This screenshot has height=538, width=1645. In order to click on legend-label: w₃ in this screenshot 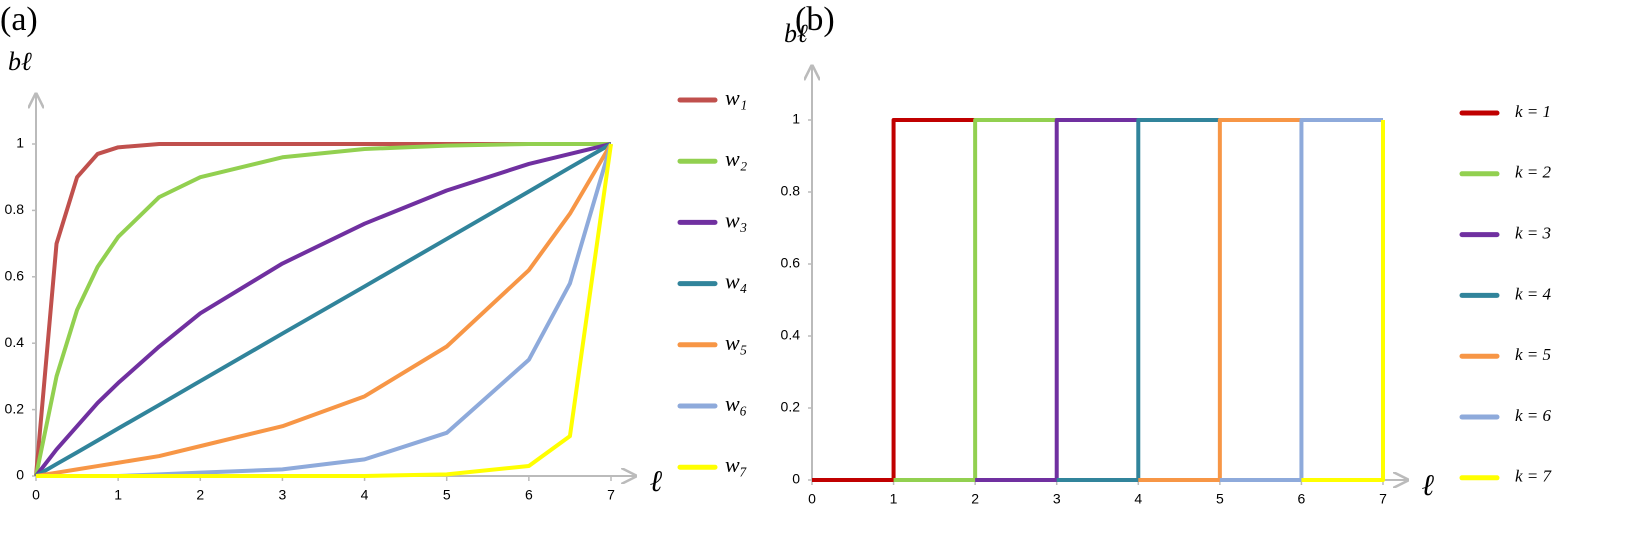, I will do `click(736, 219)`.